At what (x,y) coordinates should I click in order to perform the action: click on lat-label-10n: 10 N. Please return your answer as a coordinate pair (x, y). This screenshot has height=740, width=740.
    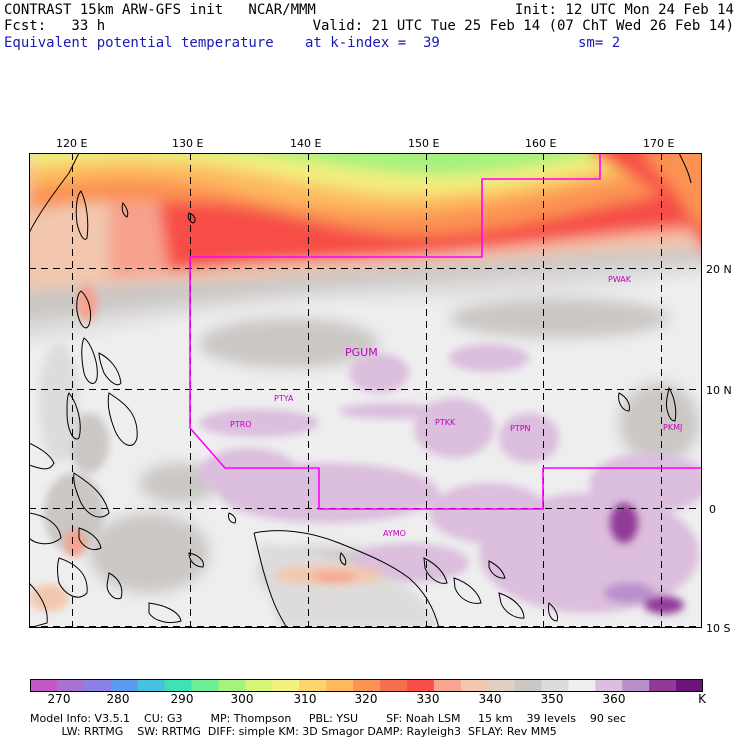
    Looking at the image, I should click on (719, 390).